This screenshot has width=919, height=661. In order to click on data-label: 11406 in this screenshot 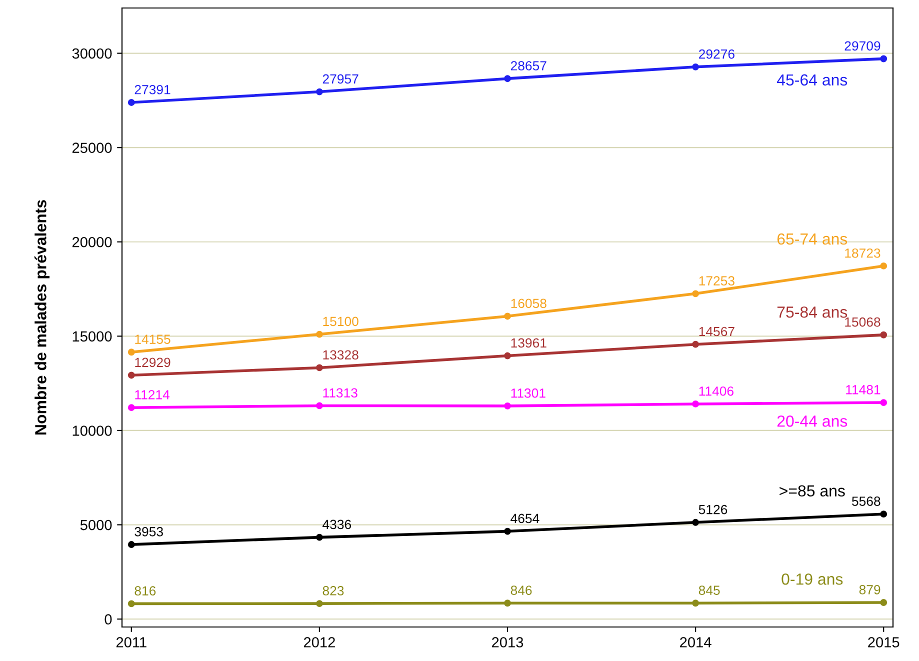, I will do `click(716, 391)`.